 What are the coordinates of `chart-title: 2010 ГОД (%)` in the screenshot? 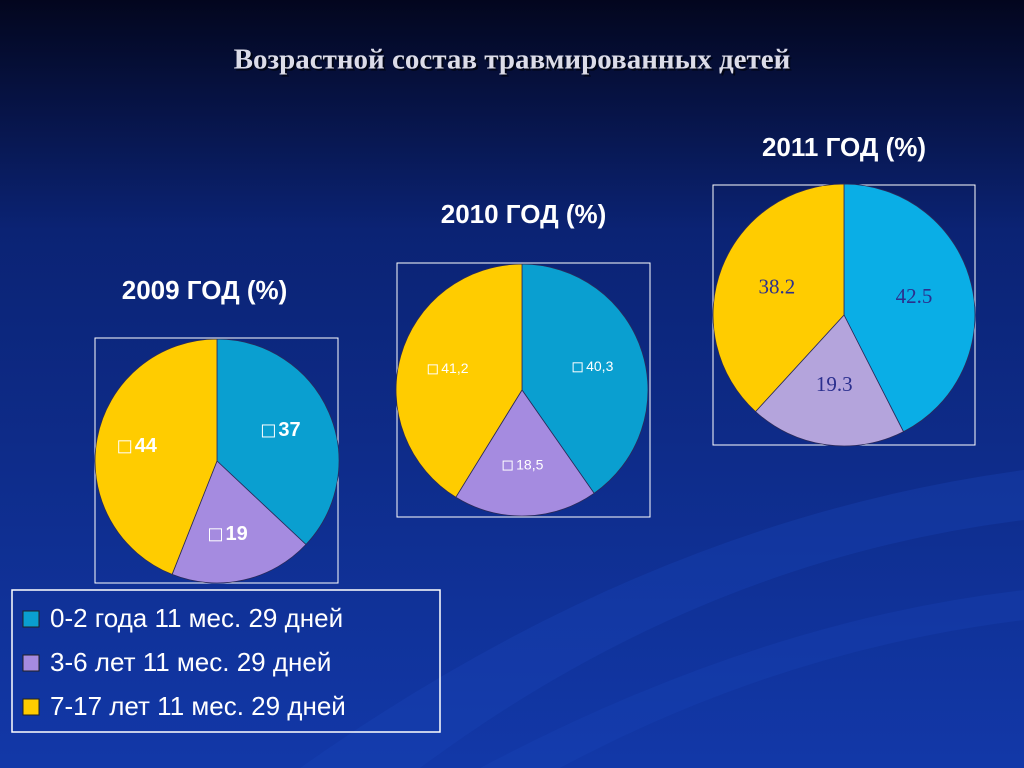 It's located at (524, 214).